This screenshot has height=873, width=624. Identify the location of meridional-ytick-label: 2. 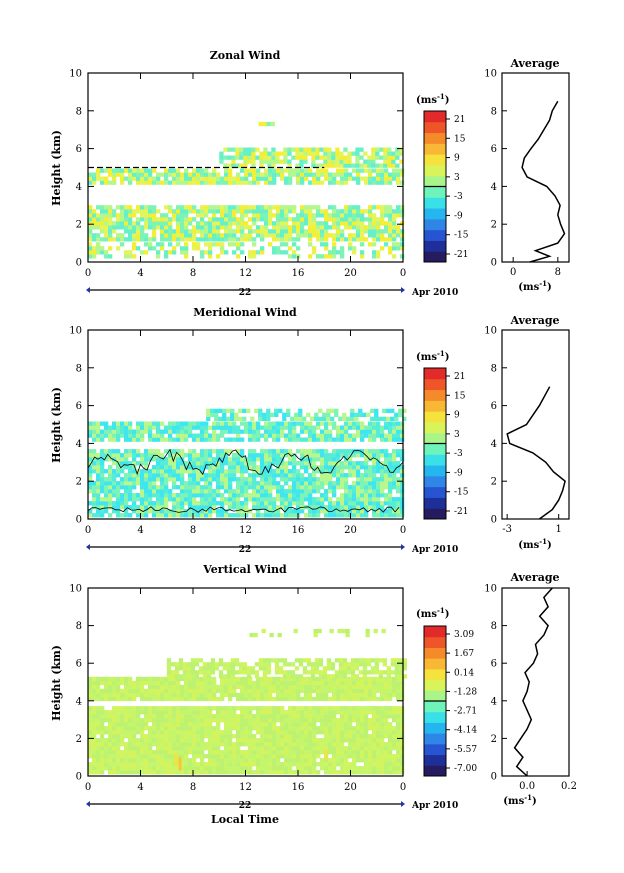
(79, 482).